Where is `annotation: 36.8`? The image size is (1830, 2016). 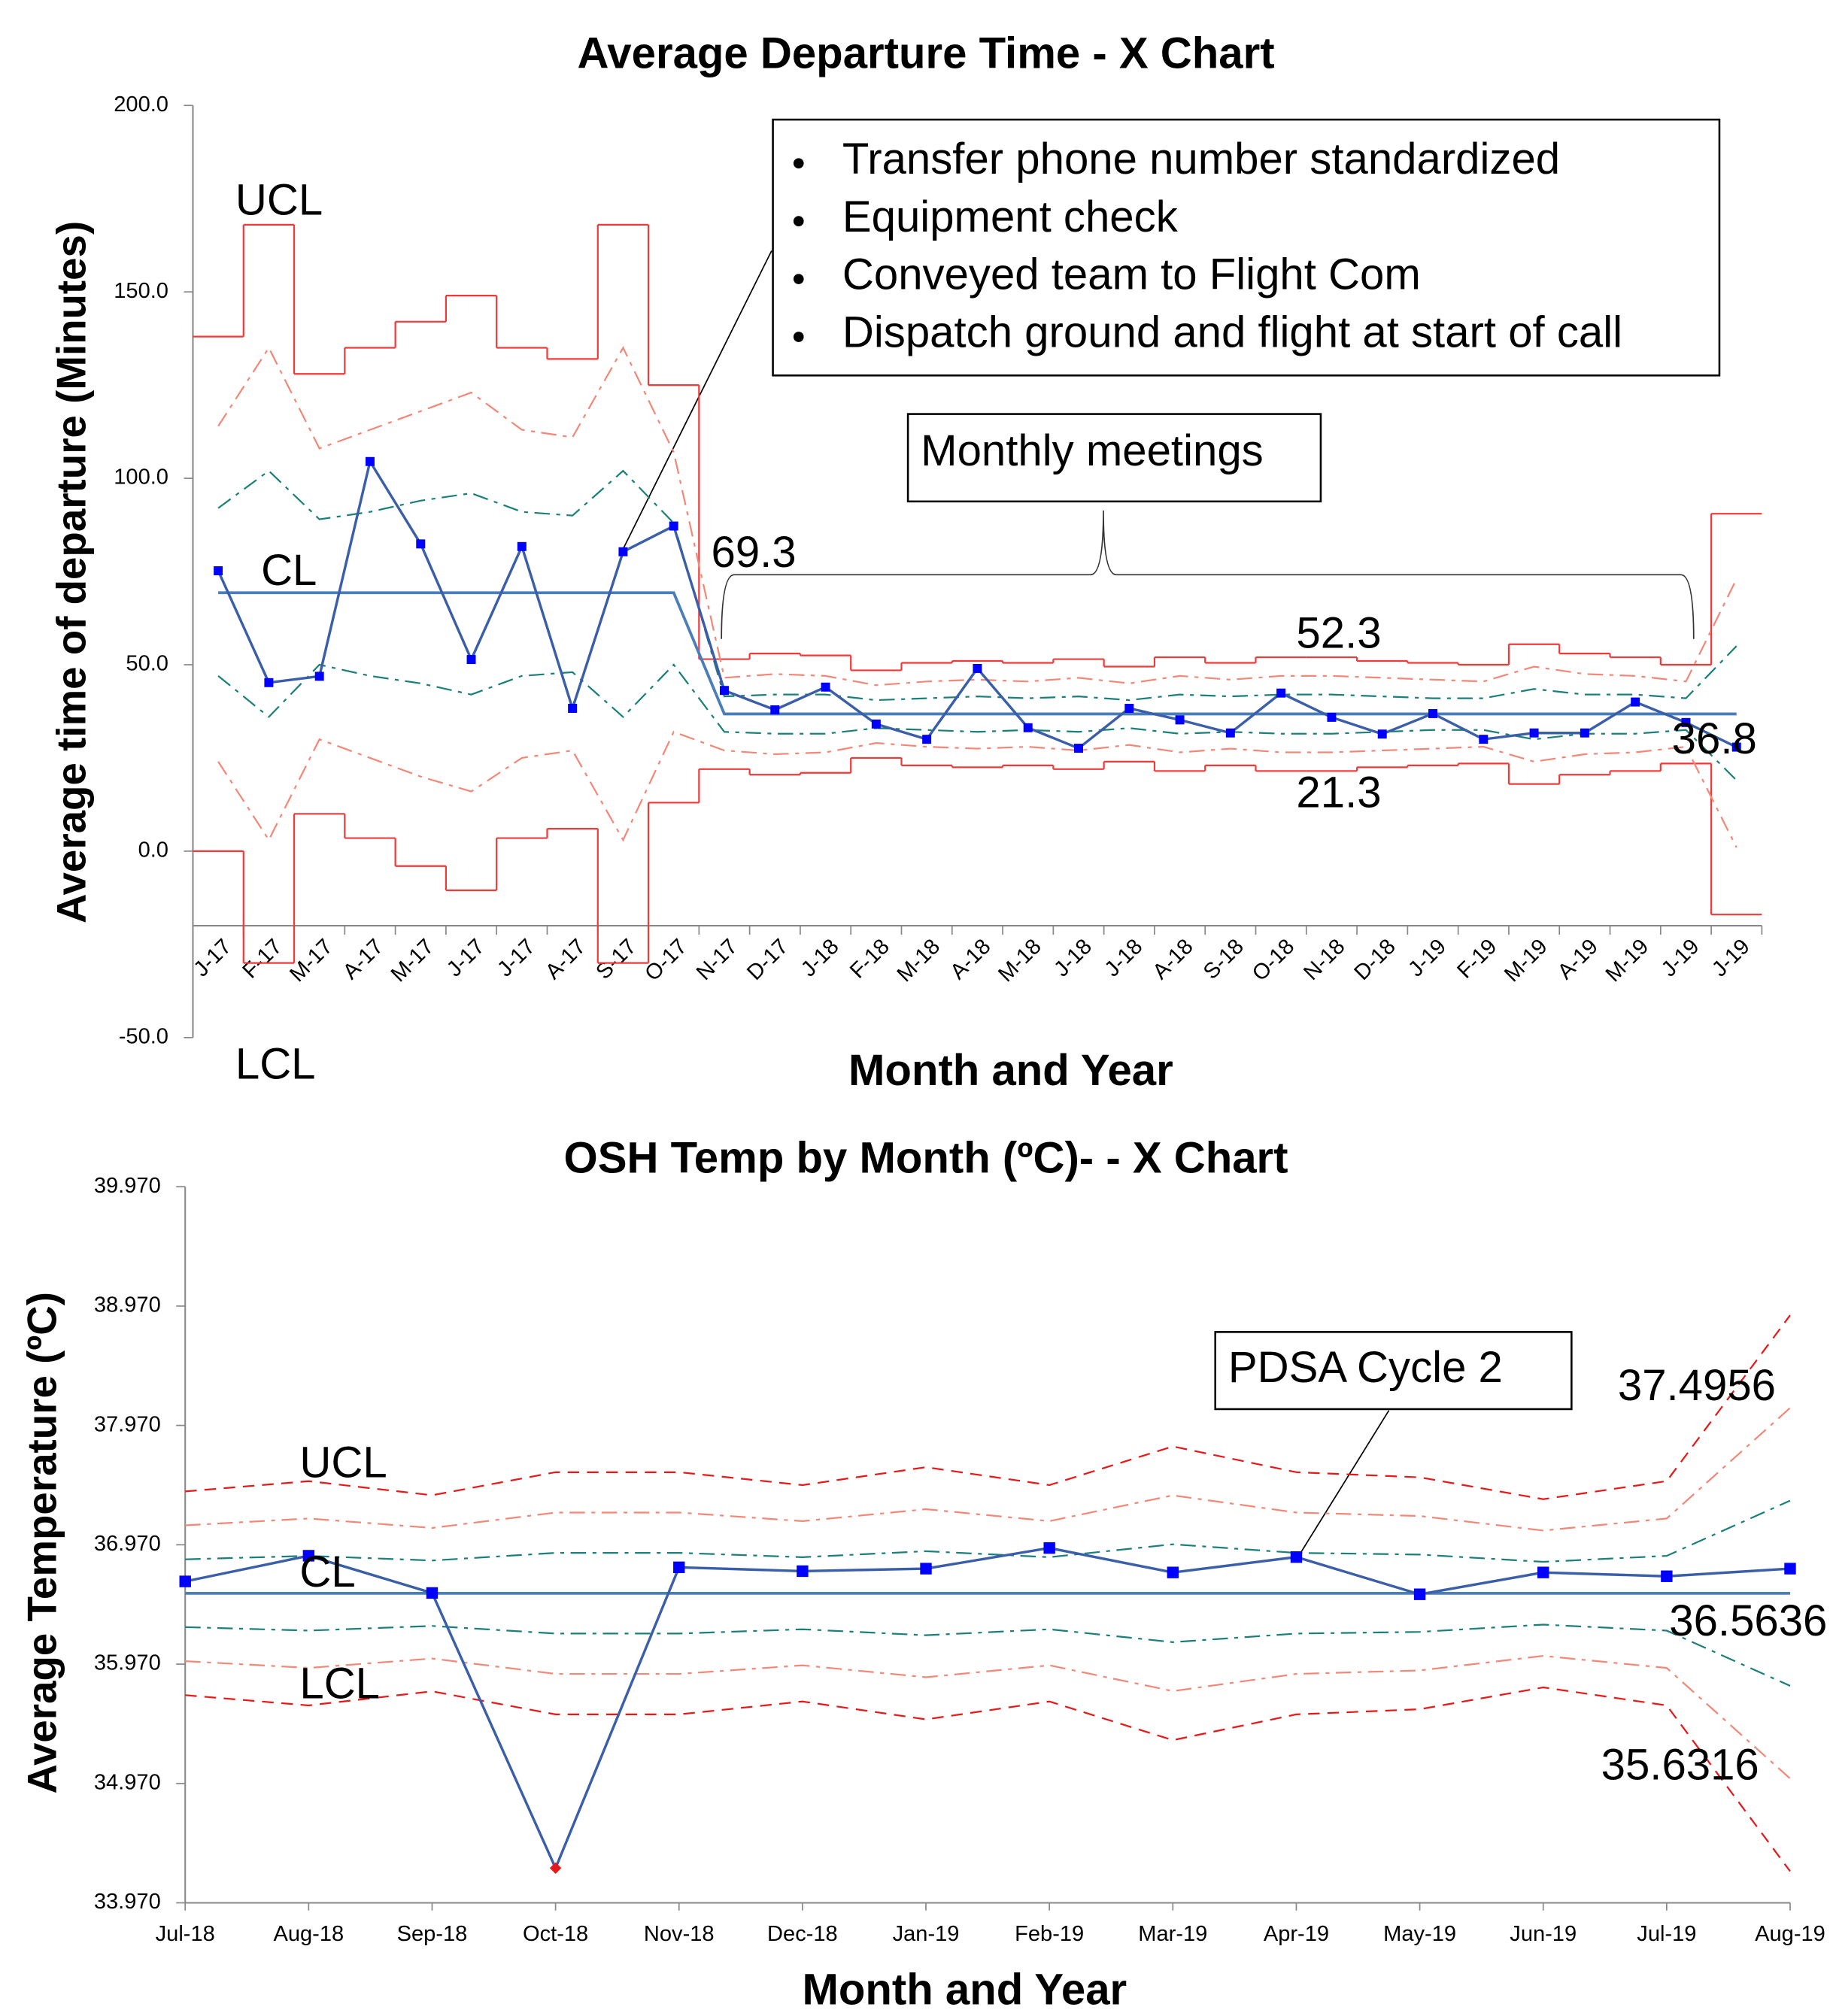 annotation: 36.8 is located at coordinates (1714, 738).